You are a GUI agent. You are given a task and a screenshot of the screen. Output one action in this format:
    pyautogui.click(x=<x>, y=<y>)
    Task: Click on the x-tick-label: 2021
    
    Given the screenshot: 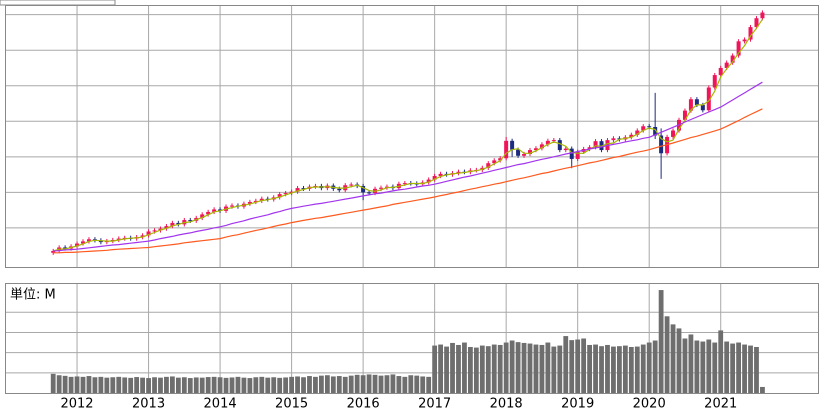 What is the action you would take?
    pyautogui.click(x=720, y=404)
    